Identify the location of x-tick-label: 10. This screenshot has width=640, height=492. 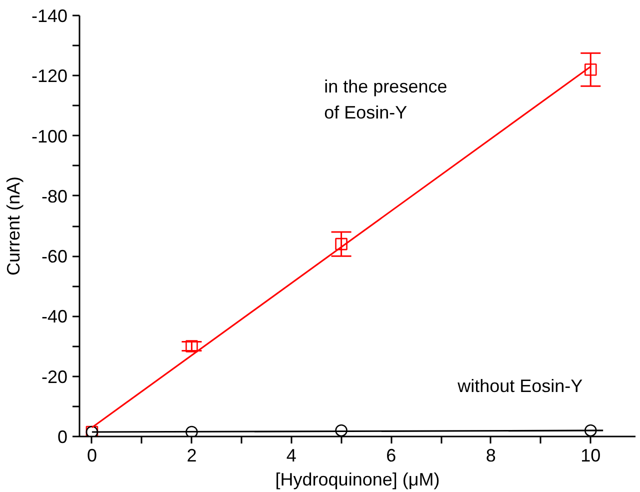
(590, 456).